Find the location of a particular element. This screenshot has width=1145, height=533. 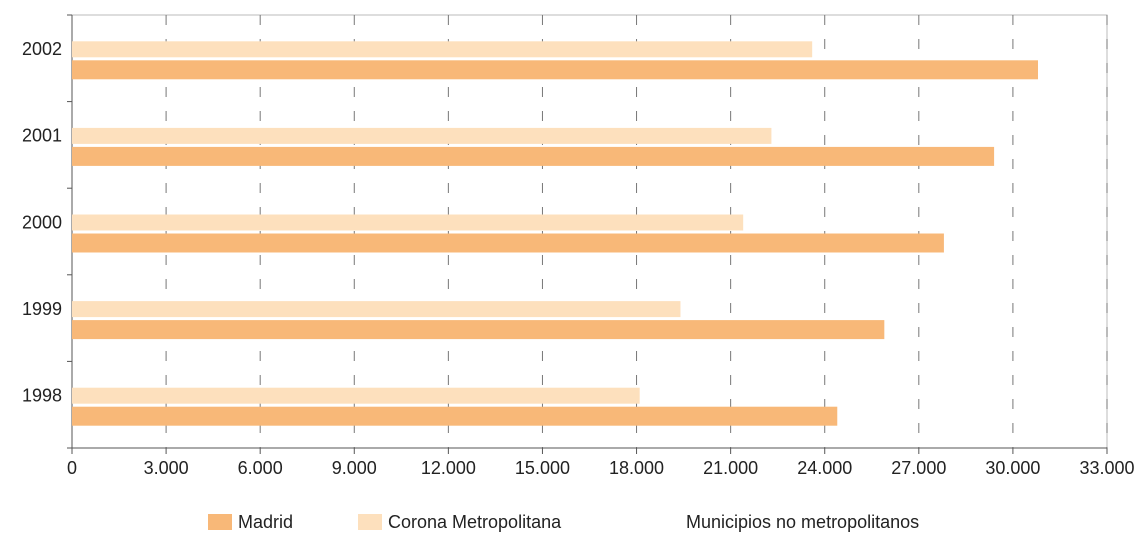

x-tick-label: 12.000 is located at coordinates (448, 468).